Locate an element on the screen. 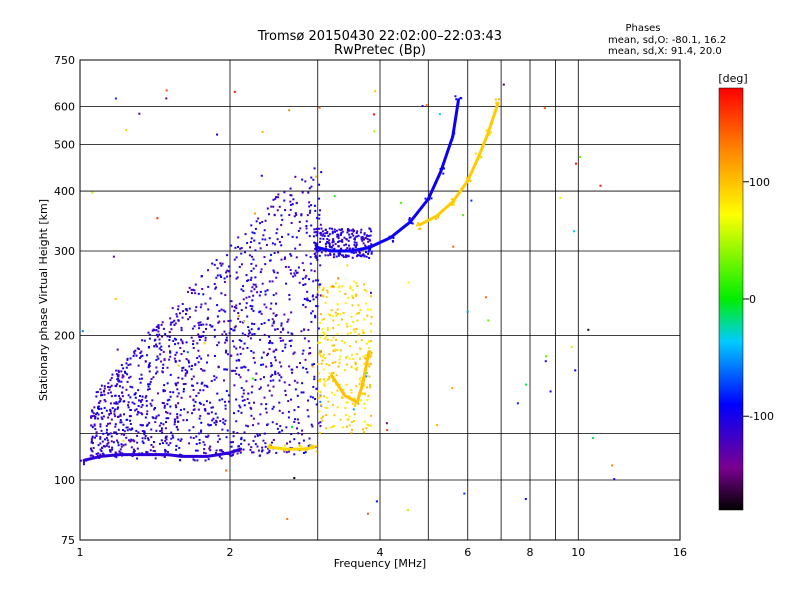 The width and height of the screenshot is (800, 600). x-tick-label: 1 is located at coordinates (80, 552).